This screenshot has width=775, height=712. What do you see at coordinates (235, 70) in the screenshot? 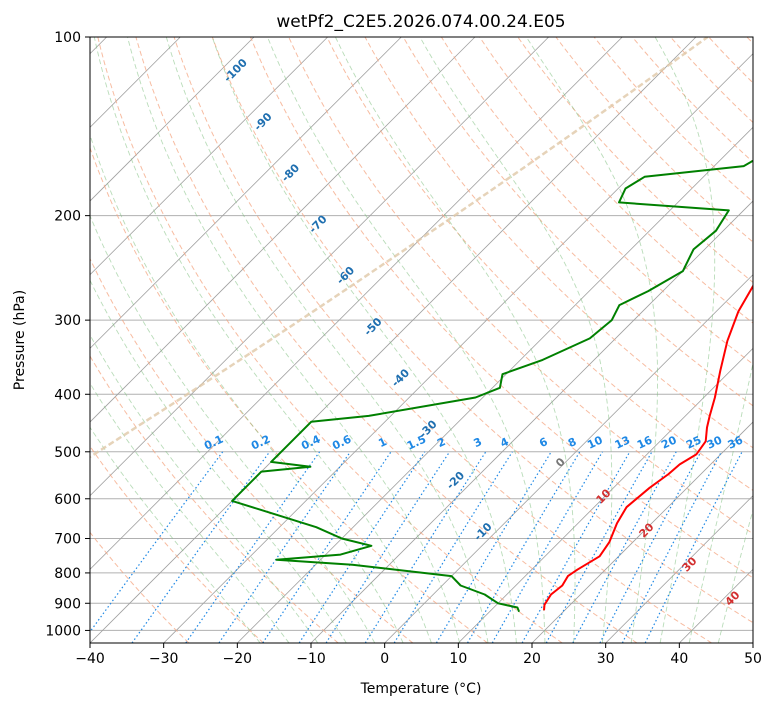
I see `dry-adiabat-label: -100` at bounding box center [235, 70].